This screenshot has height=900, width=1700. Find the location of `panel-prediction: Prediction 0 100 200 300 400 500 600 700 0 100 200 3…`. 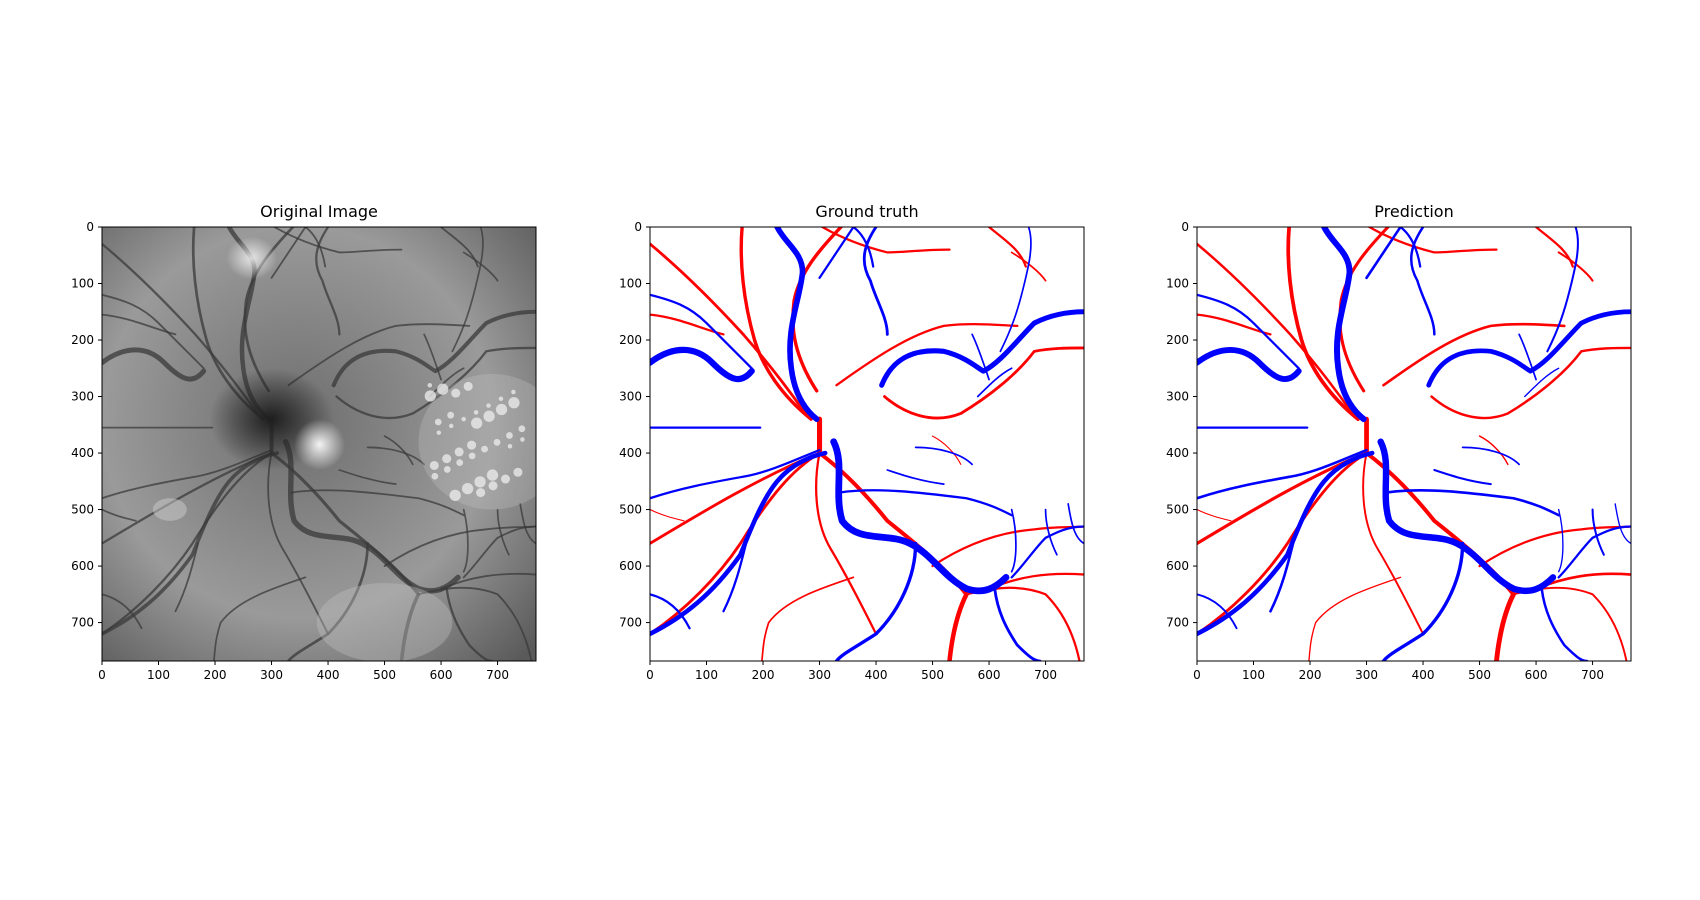

panel-prediction: Prediction 0 100 200 300 400 500 600 700 0 100 200 3… is located at coordinates (1399, 442).